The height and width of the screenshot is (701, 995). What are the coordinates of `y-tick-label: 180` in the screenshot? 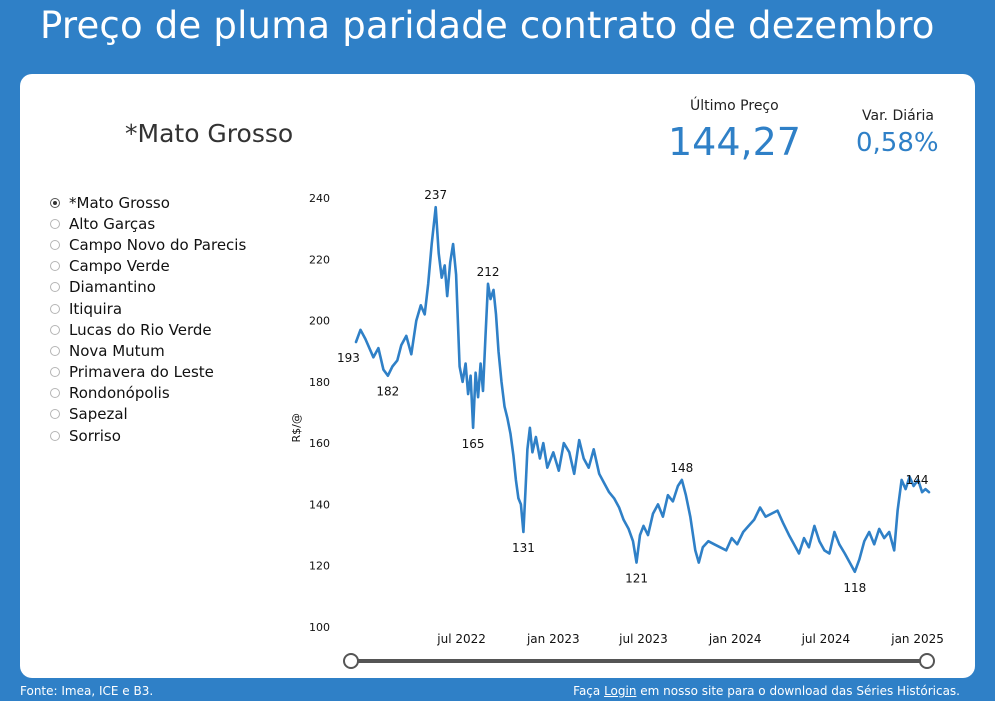 It's located at (319, 382).